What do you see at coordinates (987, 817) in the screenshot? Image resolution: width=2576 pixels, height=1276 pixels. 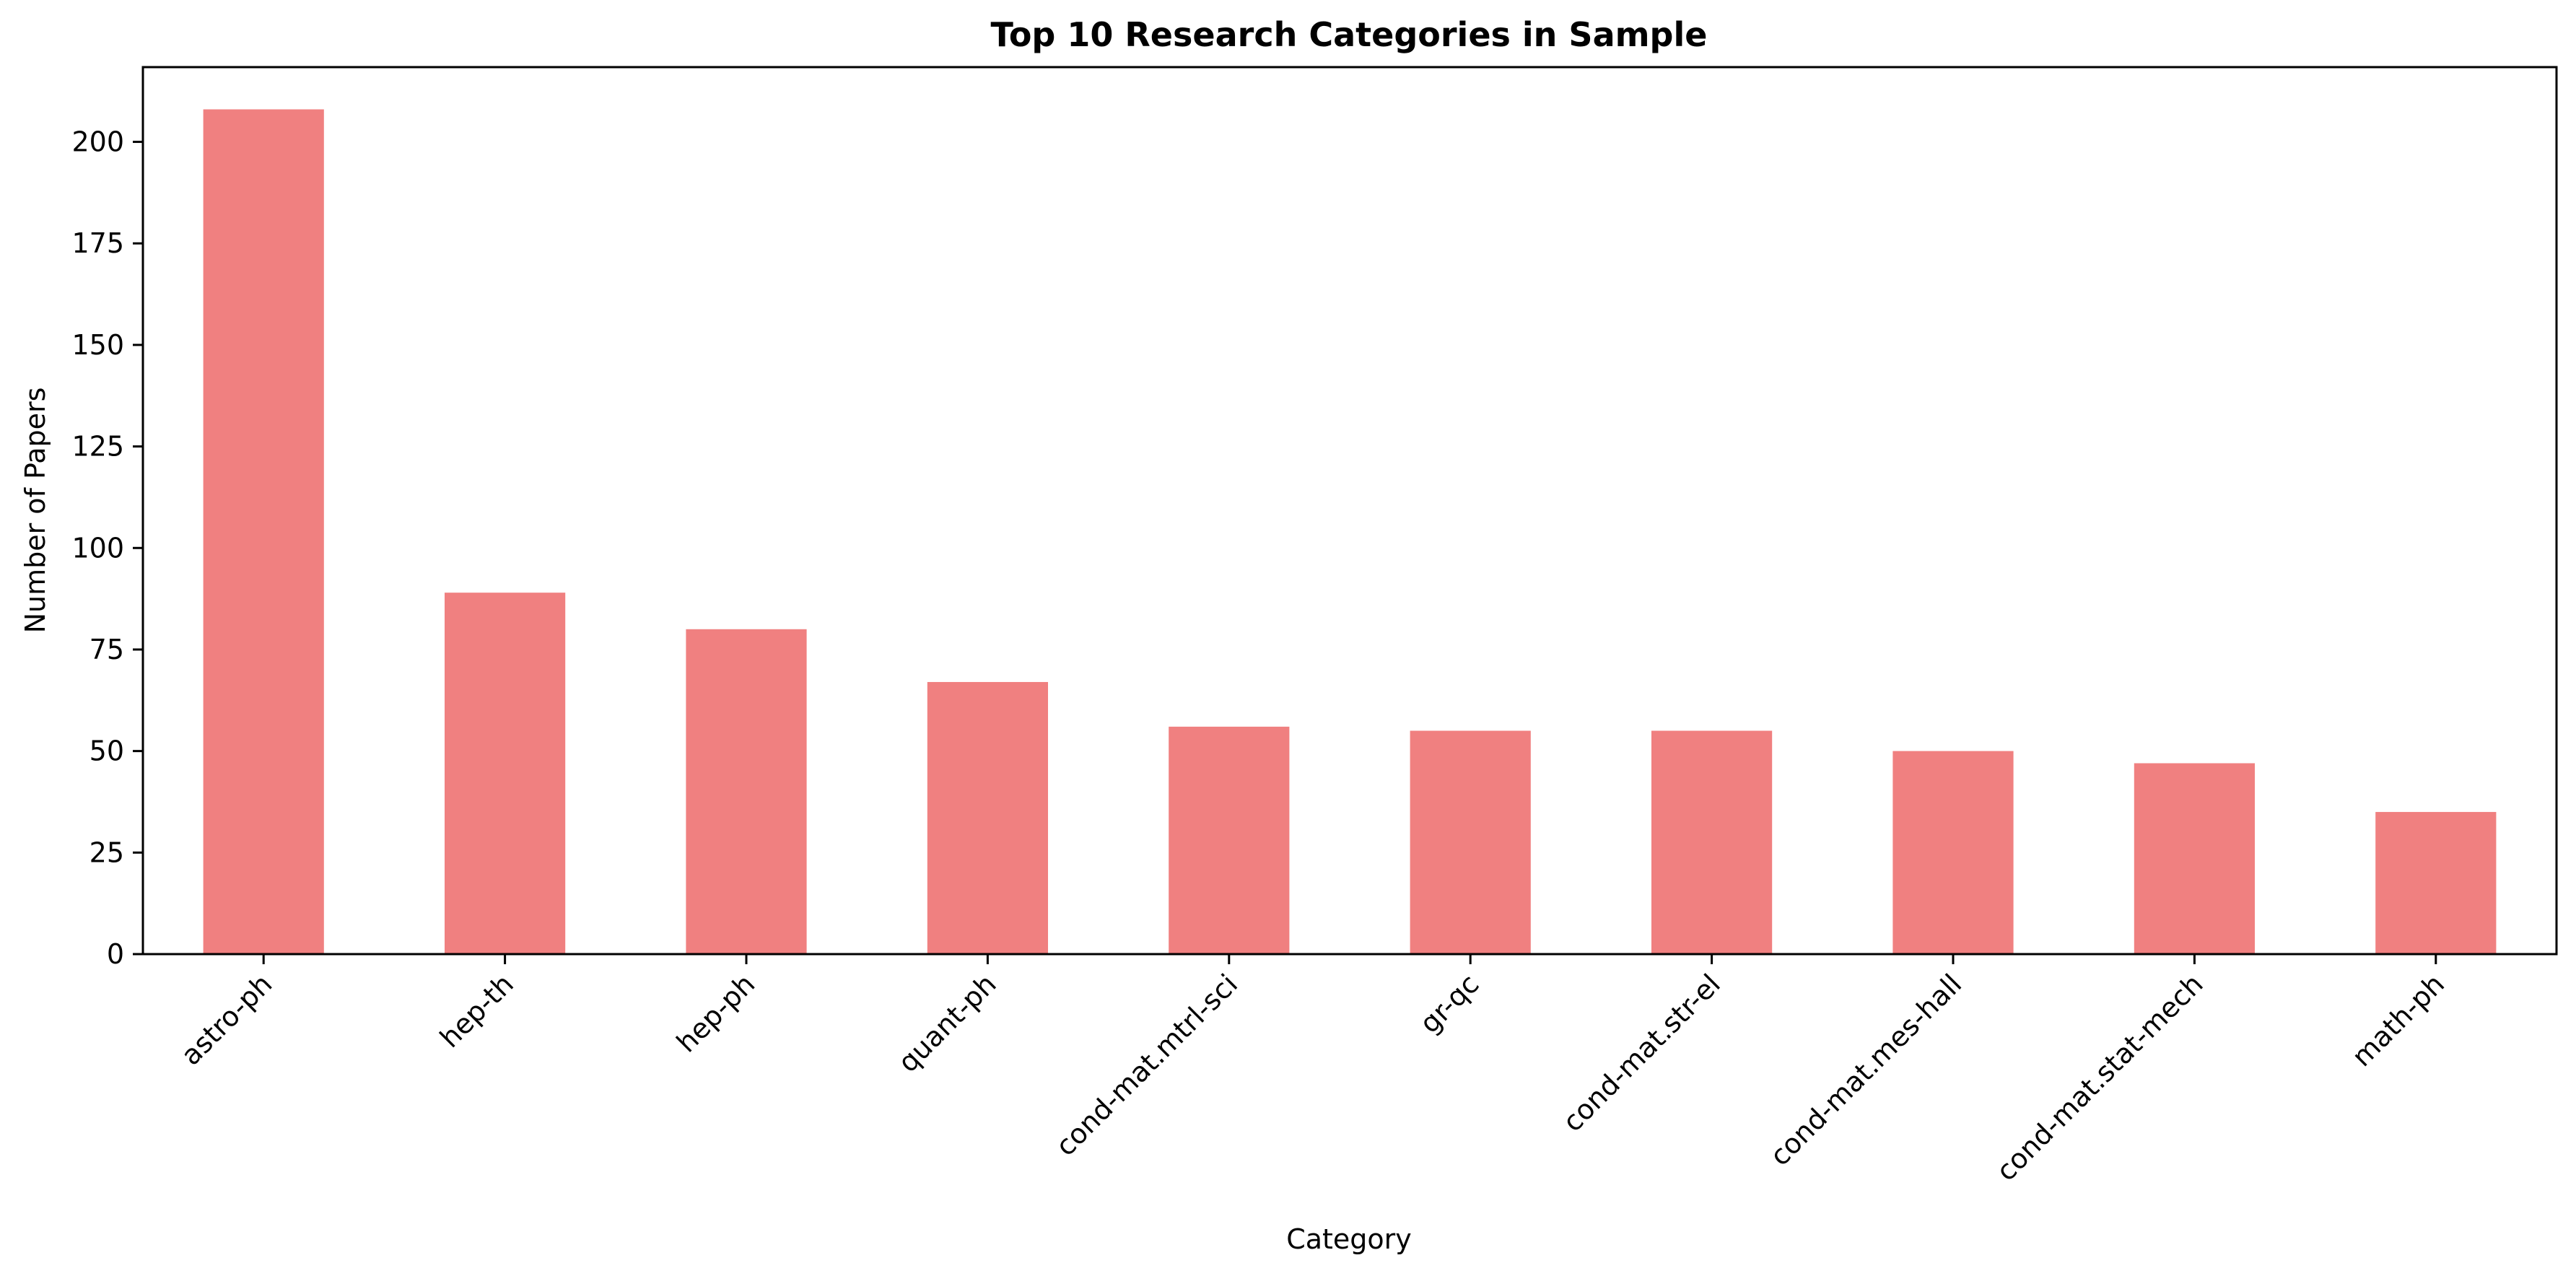 I see `bar-quant-ph` at bounding box center [987, 817].